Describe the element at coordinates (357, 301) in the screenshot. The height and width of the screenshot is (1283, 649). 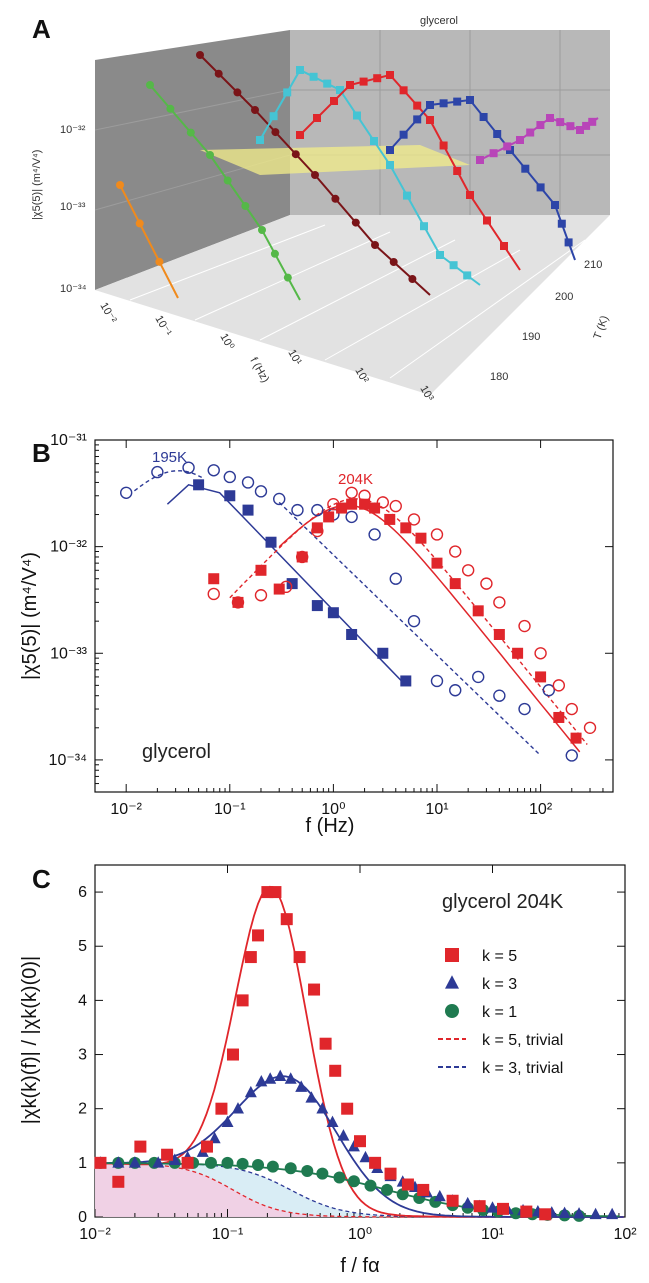
I see `floor-grid` at that location.